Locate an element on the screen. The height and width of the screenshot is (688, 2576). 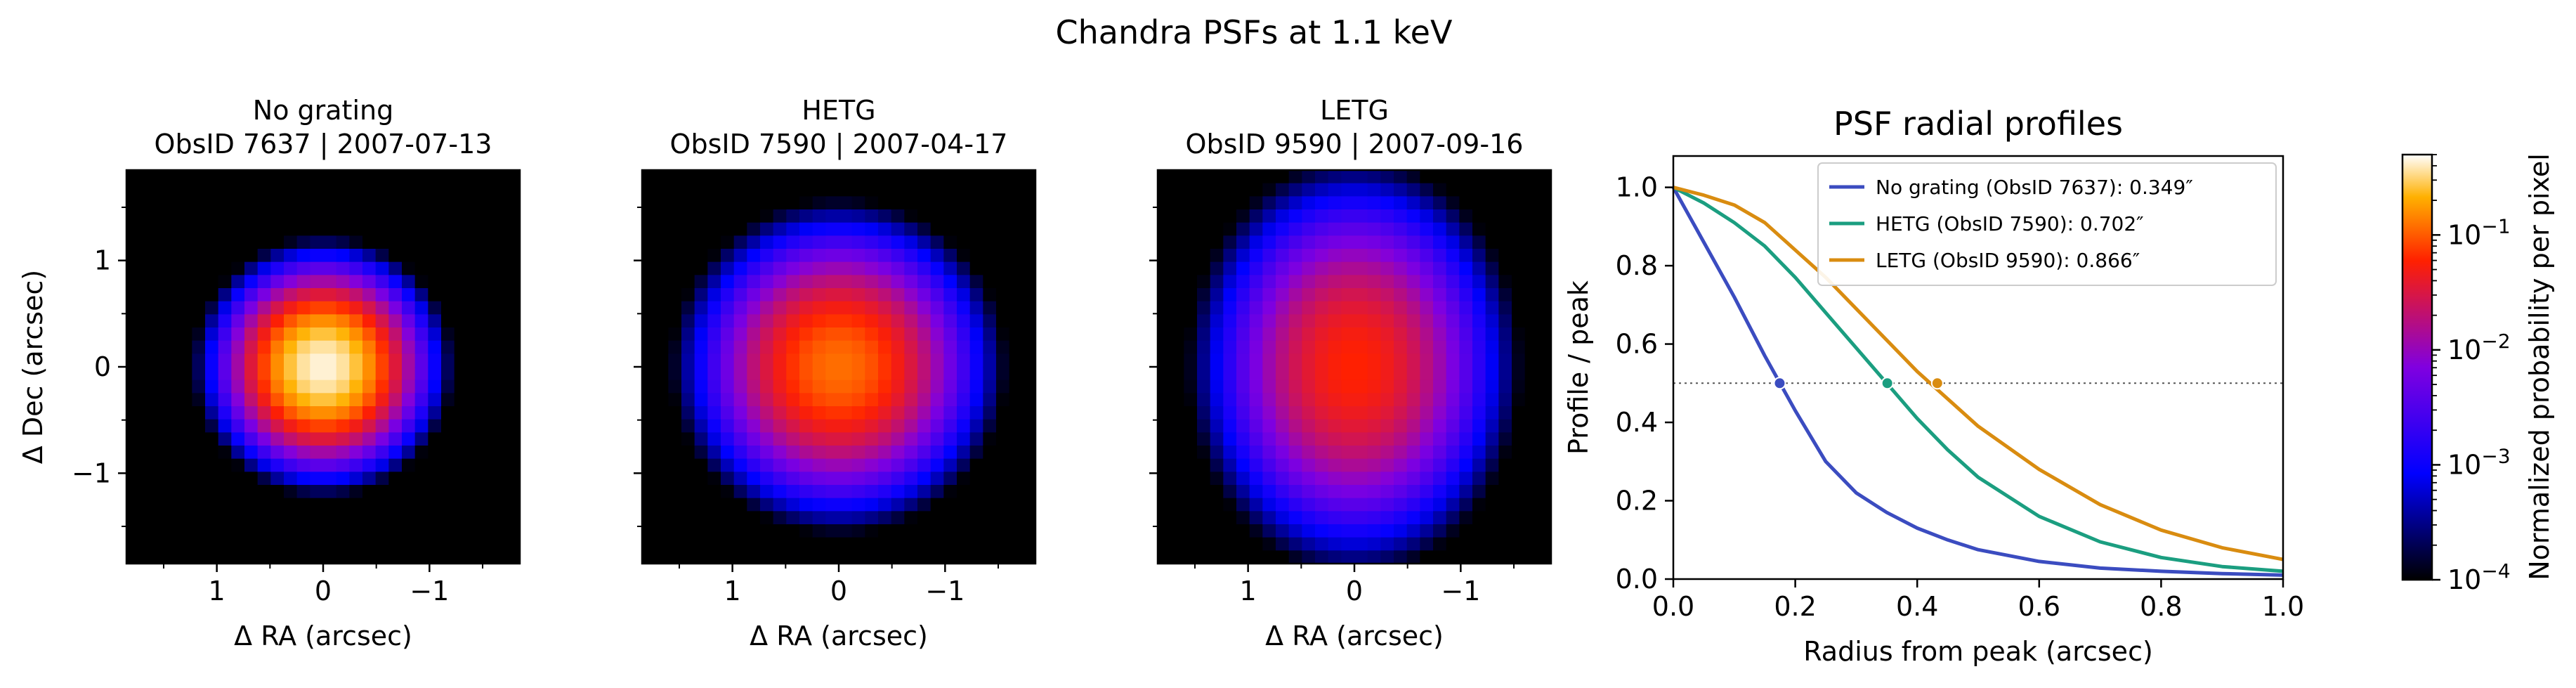
colorbar-ticks: 10−410−310−210−1 is located at coordinates (2471, 374).